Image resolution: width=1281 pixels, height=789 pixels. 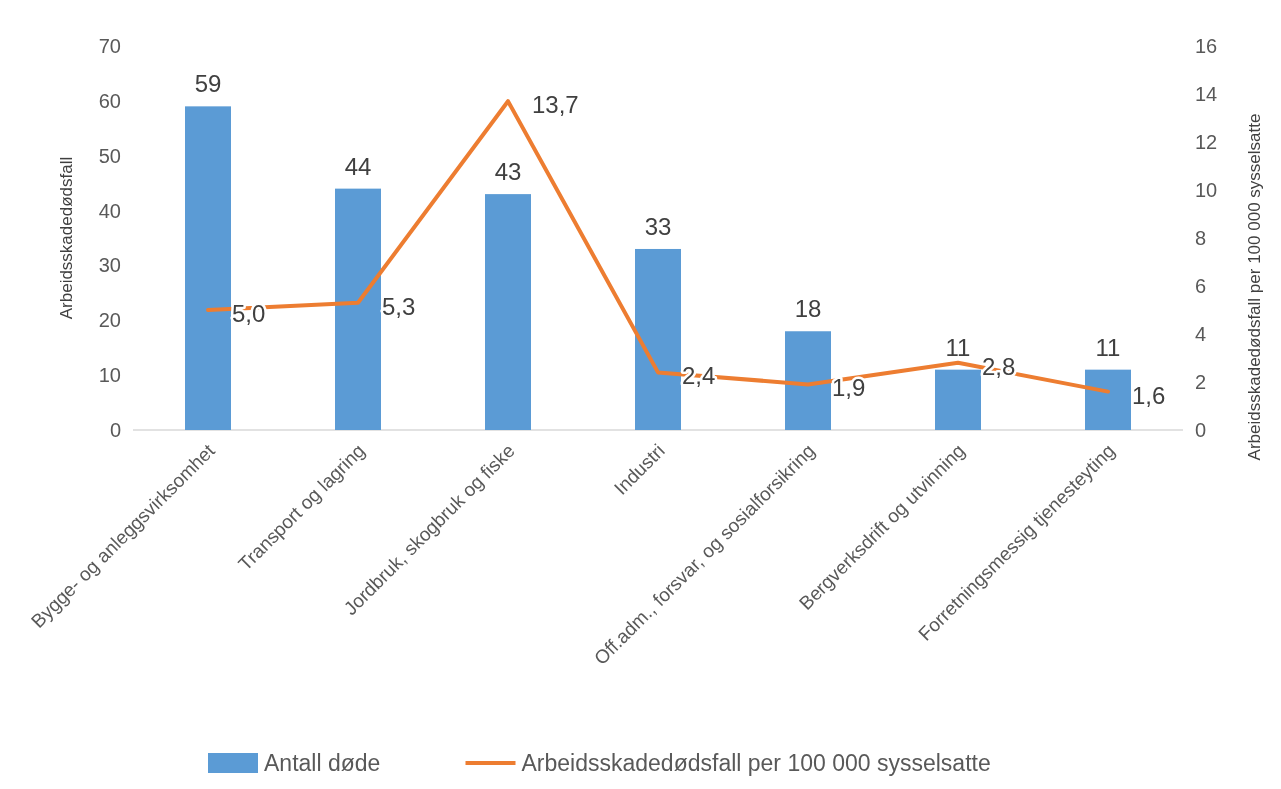 I want to click on data-label: 43, so click(x=508, y=172).